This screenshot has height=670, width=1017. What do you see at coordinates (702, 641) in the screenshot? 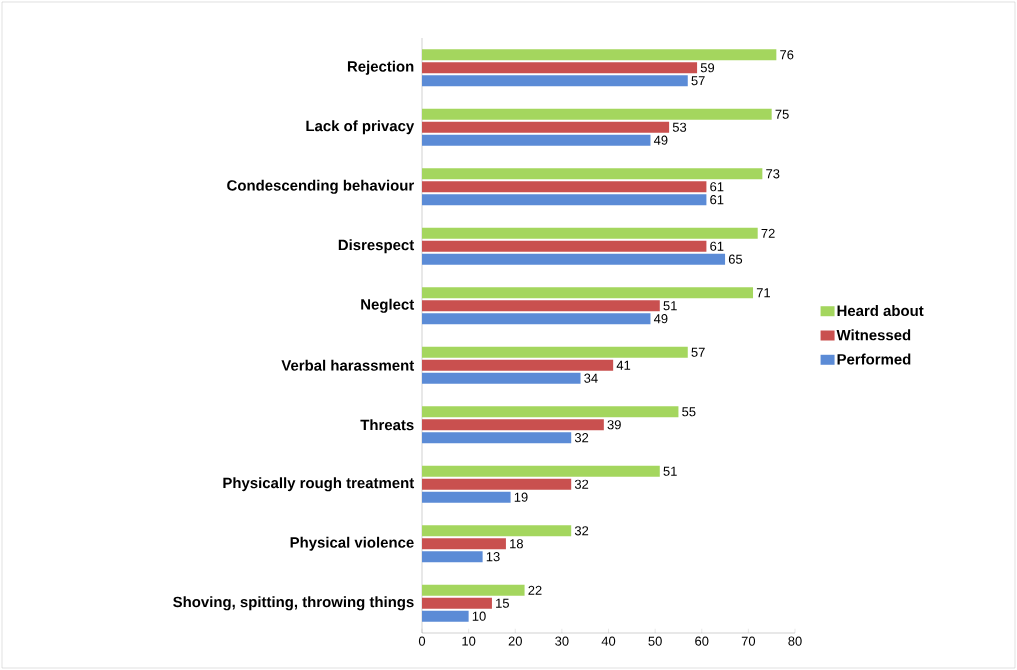
I see `x-tick-label: 60` at bounding box center [702, 641].